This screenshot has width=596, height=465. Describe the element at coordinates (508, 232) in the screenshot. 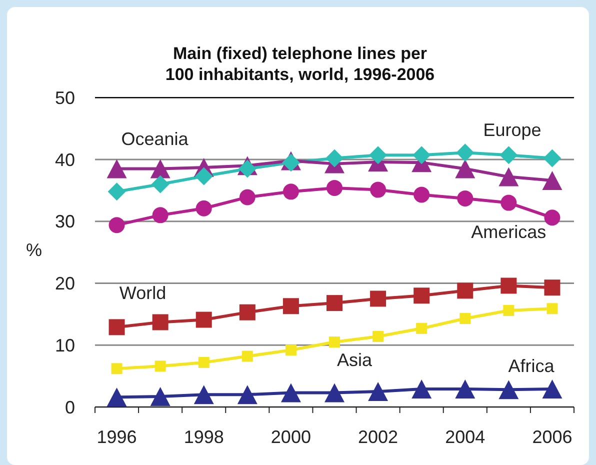

I see `series-label: Americas` at that location.